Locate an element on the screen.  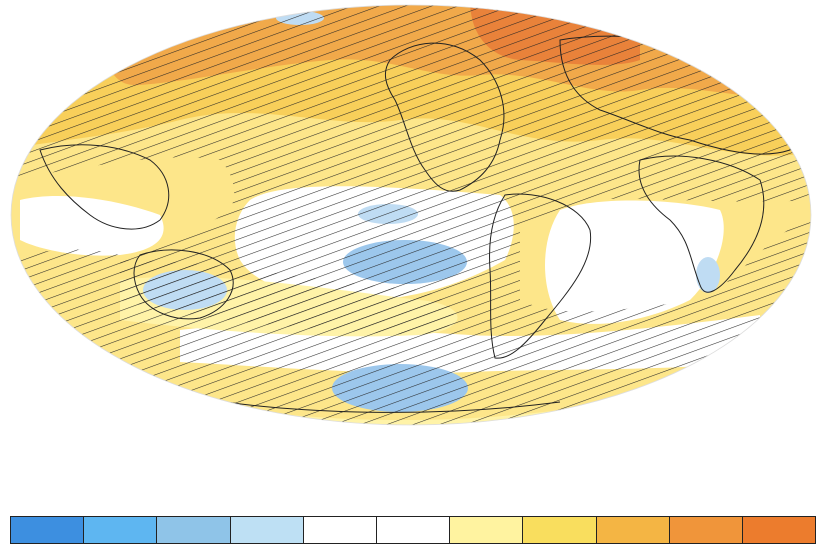
asia-east-coast is located at coordinates (104, 187).